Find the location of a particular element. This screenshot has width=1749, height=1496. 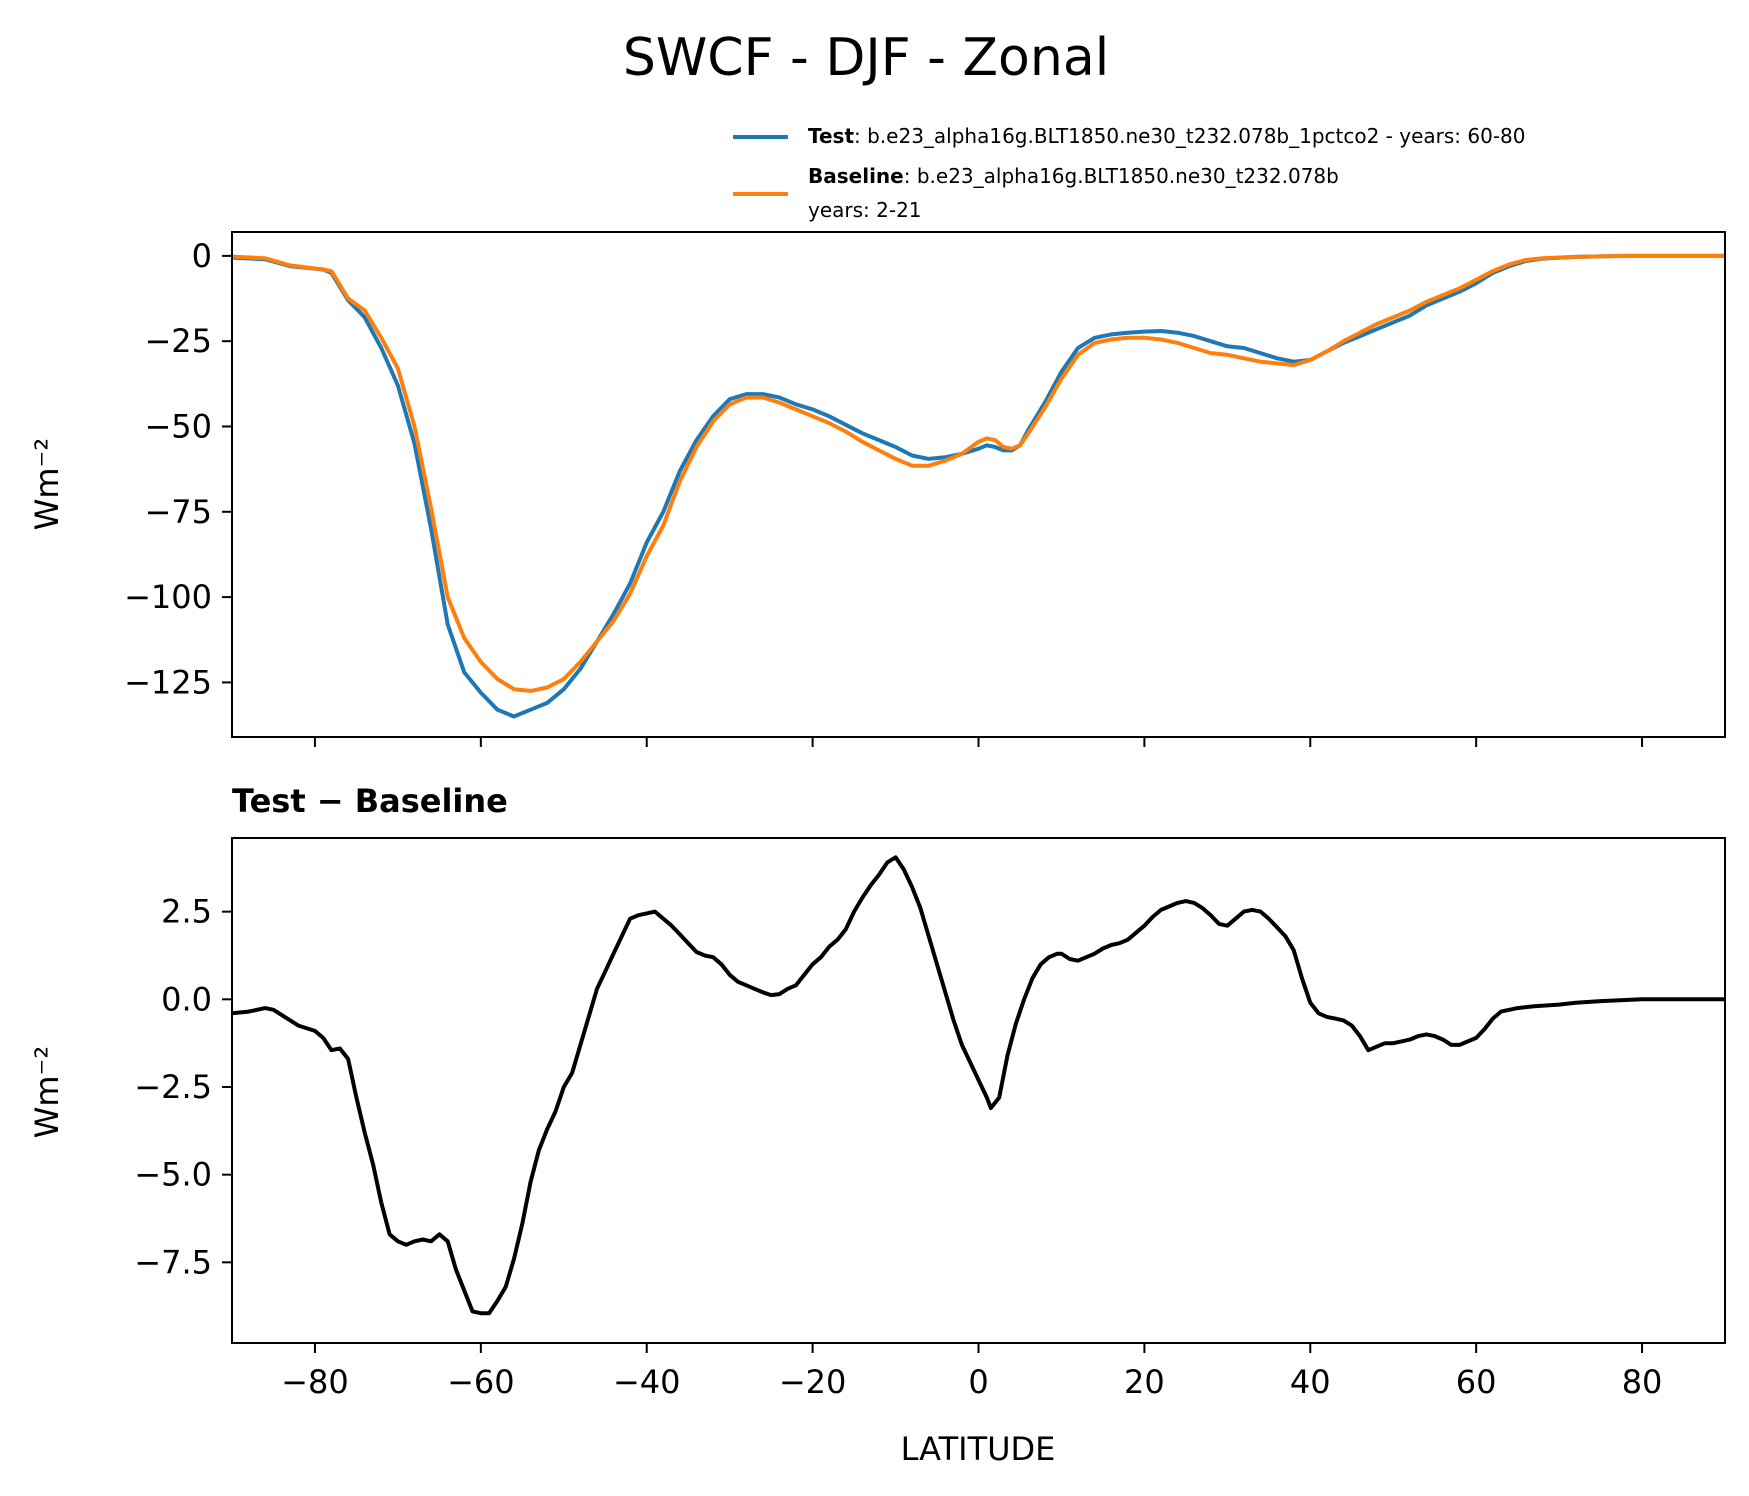

top-ytick-label: −25 is located at coordinates (178, 341).